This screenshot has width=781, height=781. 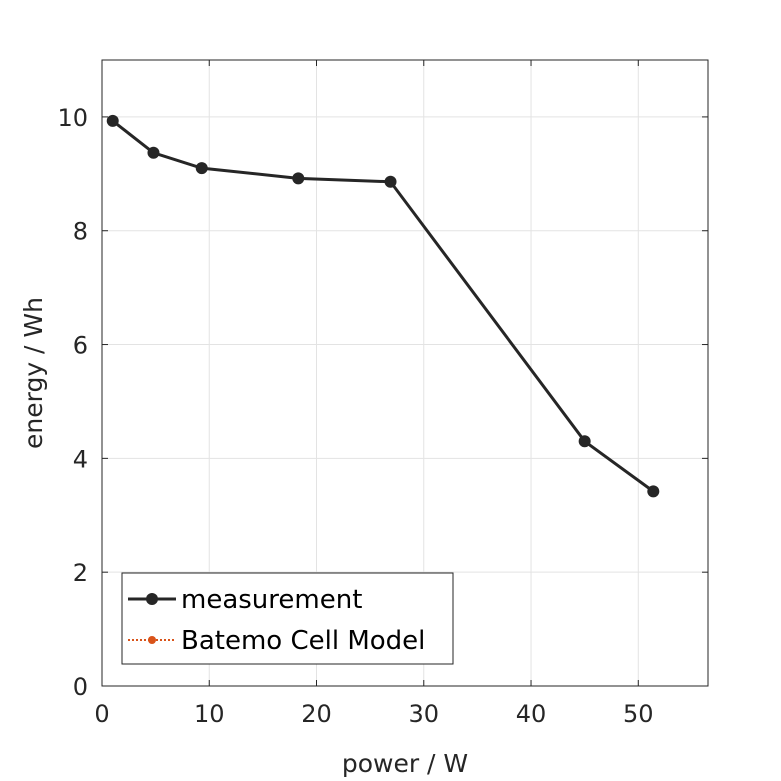 What do you see at coordinates (271, 600) in the screenshot?
I see `legend-label: measurement` at bounding box center [271, 600].